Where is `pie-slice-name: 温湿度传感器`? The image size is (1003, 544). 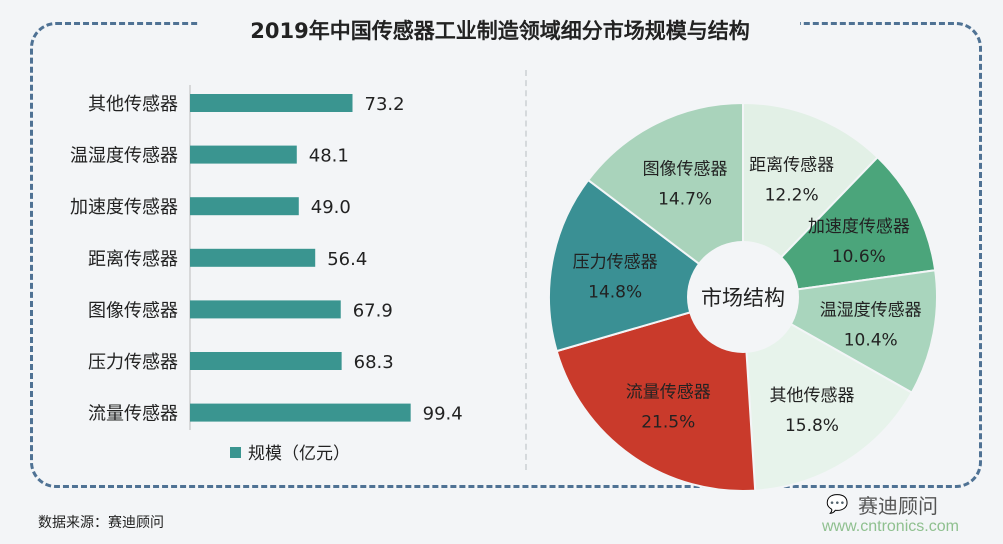
pie-slice-name: 温湿度传感器 is located at coordinates (871, 310).